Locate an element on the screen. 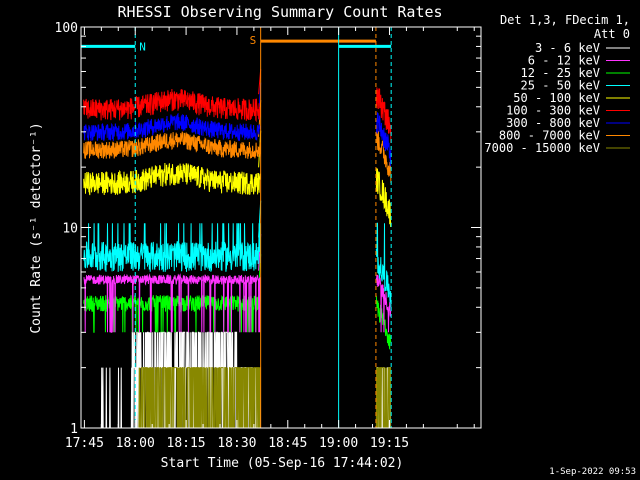 The width and height of the screenshot is (640, 480). footer-date: 1-Sep-2022 09:53 is located at coordinates (592, 472).